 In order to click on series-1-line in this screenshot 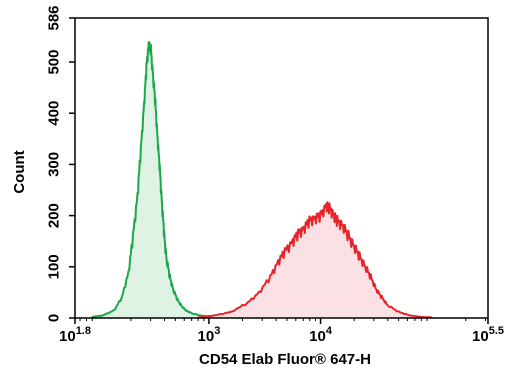, I will do `click(315, 260)`.